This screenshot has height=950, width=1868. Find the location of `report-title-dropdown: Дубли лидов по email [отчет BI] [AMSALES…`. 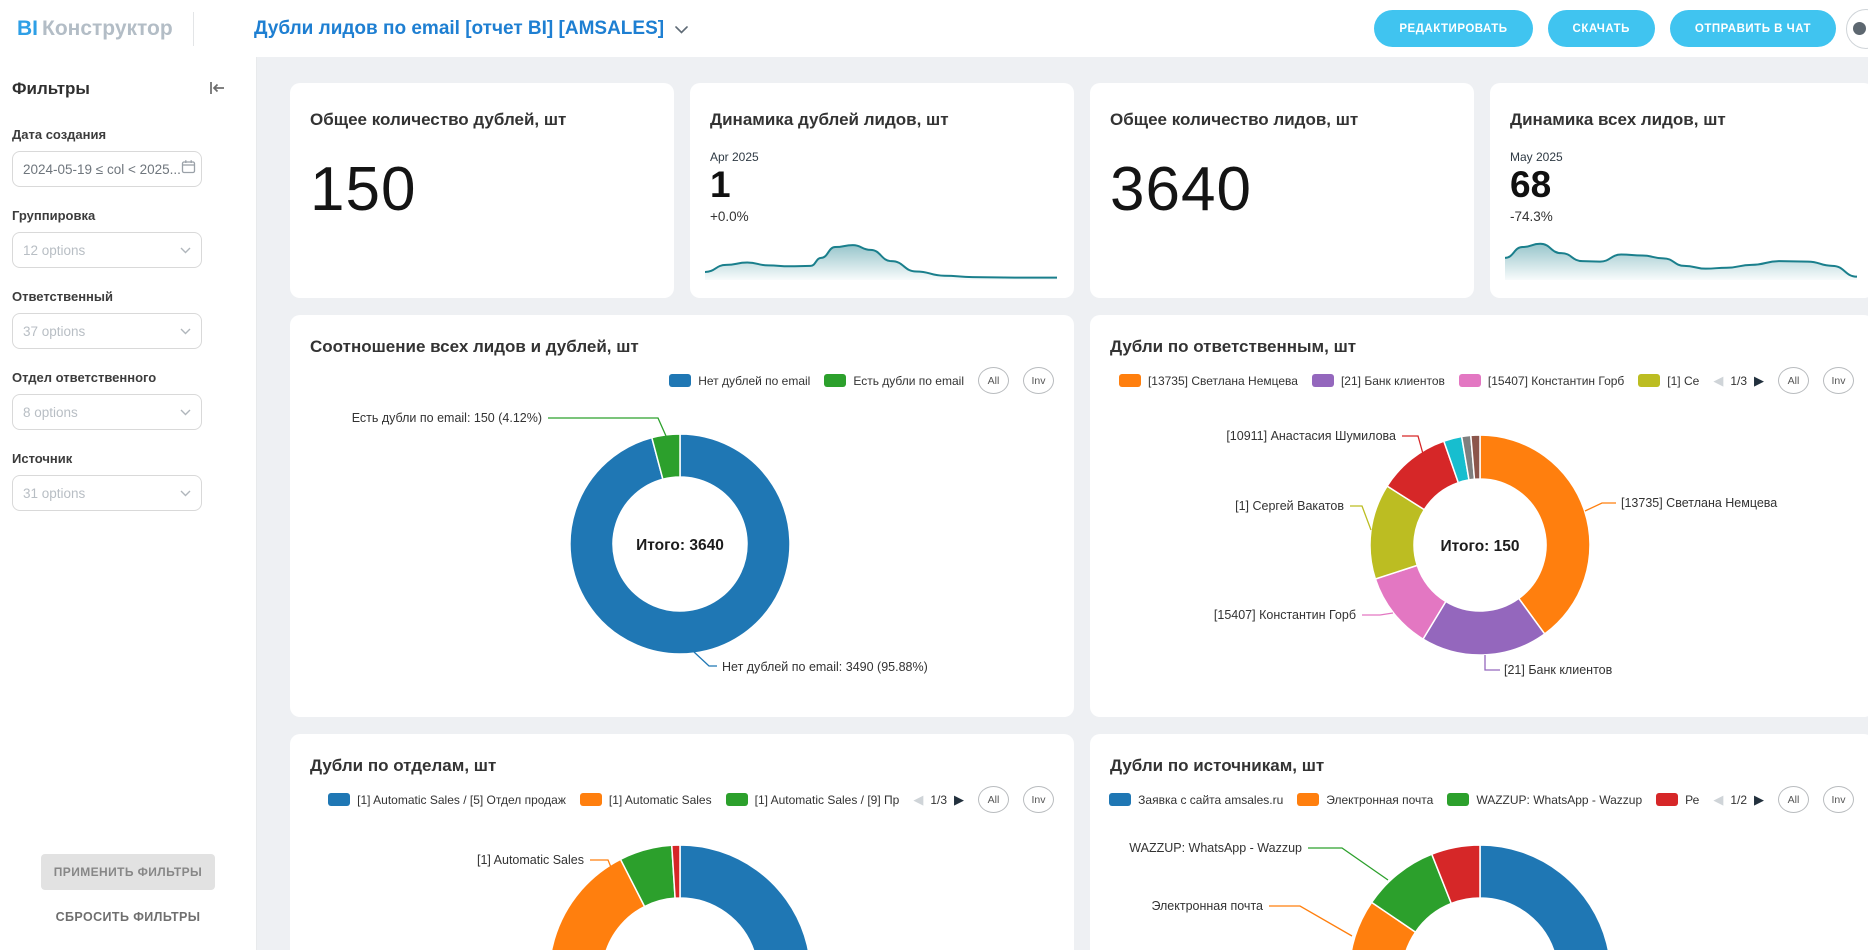

report-title-dropdown: Дубли лидов по email [отчет BI] [AMSALES… is located at coordinates (471, 29).